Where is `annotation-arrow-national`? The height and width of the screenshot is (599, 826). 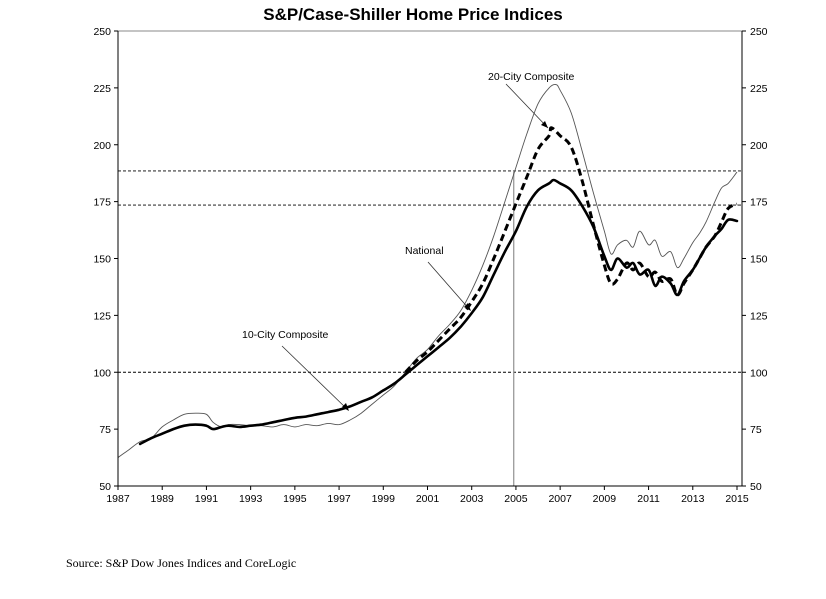 annotation-arrow-national is located at coordinates (449, 286).